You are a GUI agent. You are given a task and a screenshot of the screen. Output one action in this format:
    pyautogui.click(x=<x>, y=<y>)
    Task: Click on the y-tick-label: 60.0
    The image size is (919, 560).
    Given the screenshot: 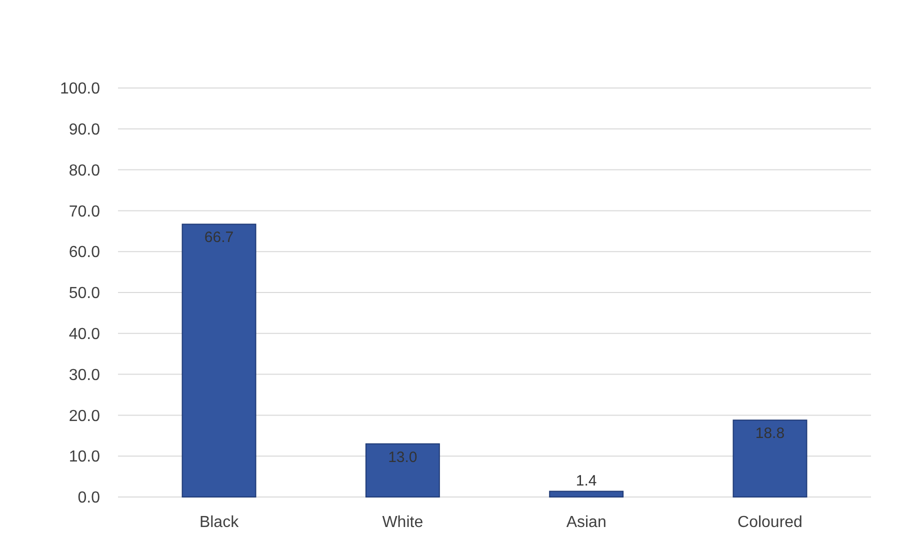 What is the action you would take?
    pyautogui.click(x=84, y=253)
    